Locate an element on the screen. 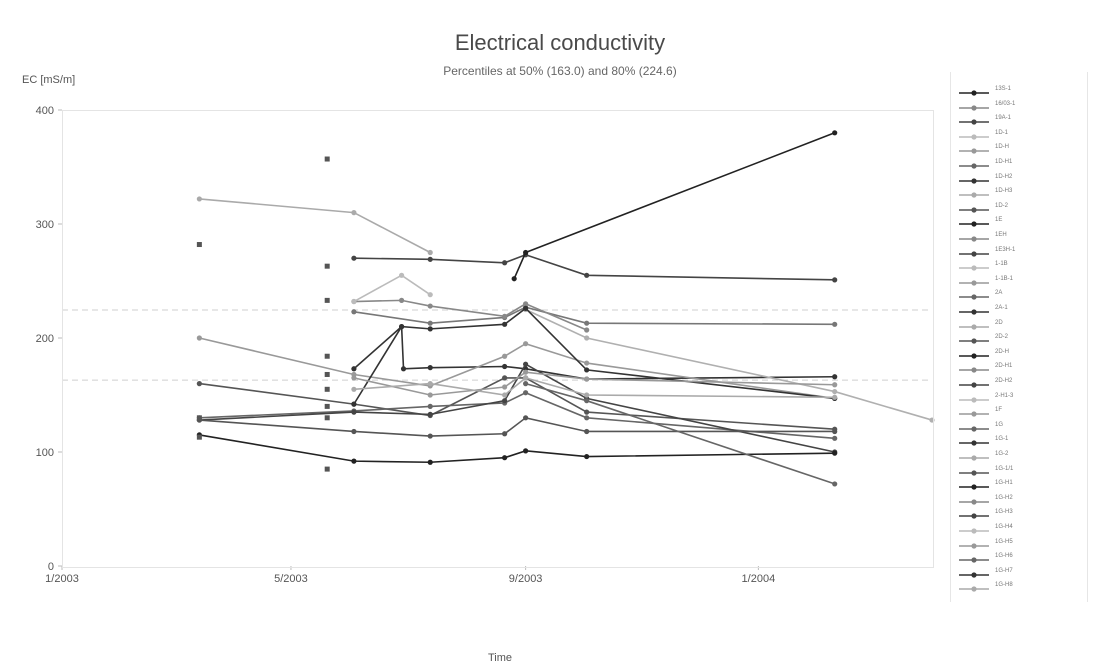  legend-label: 2A-1 is located at coordinates (1001, 308).